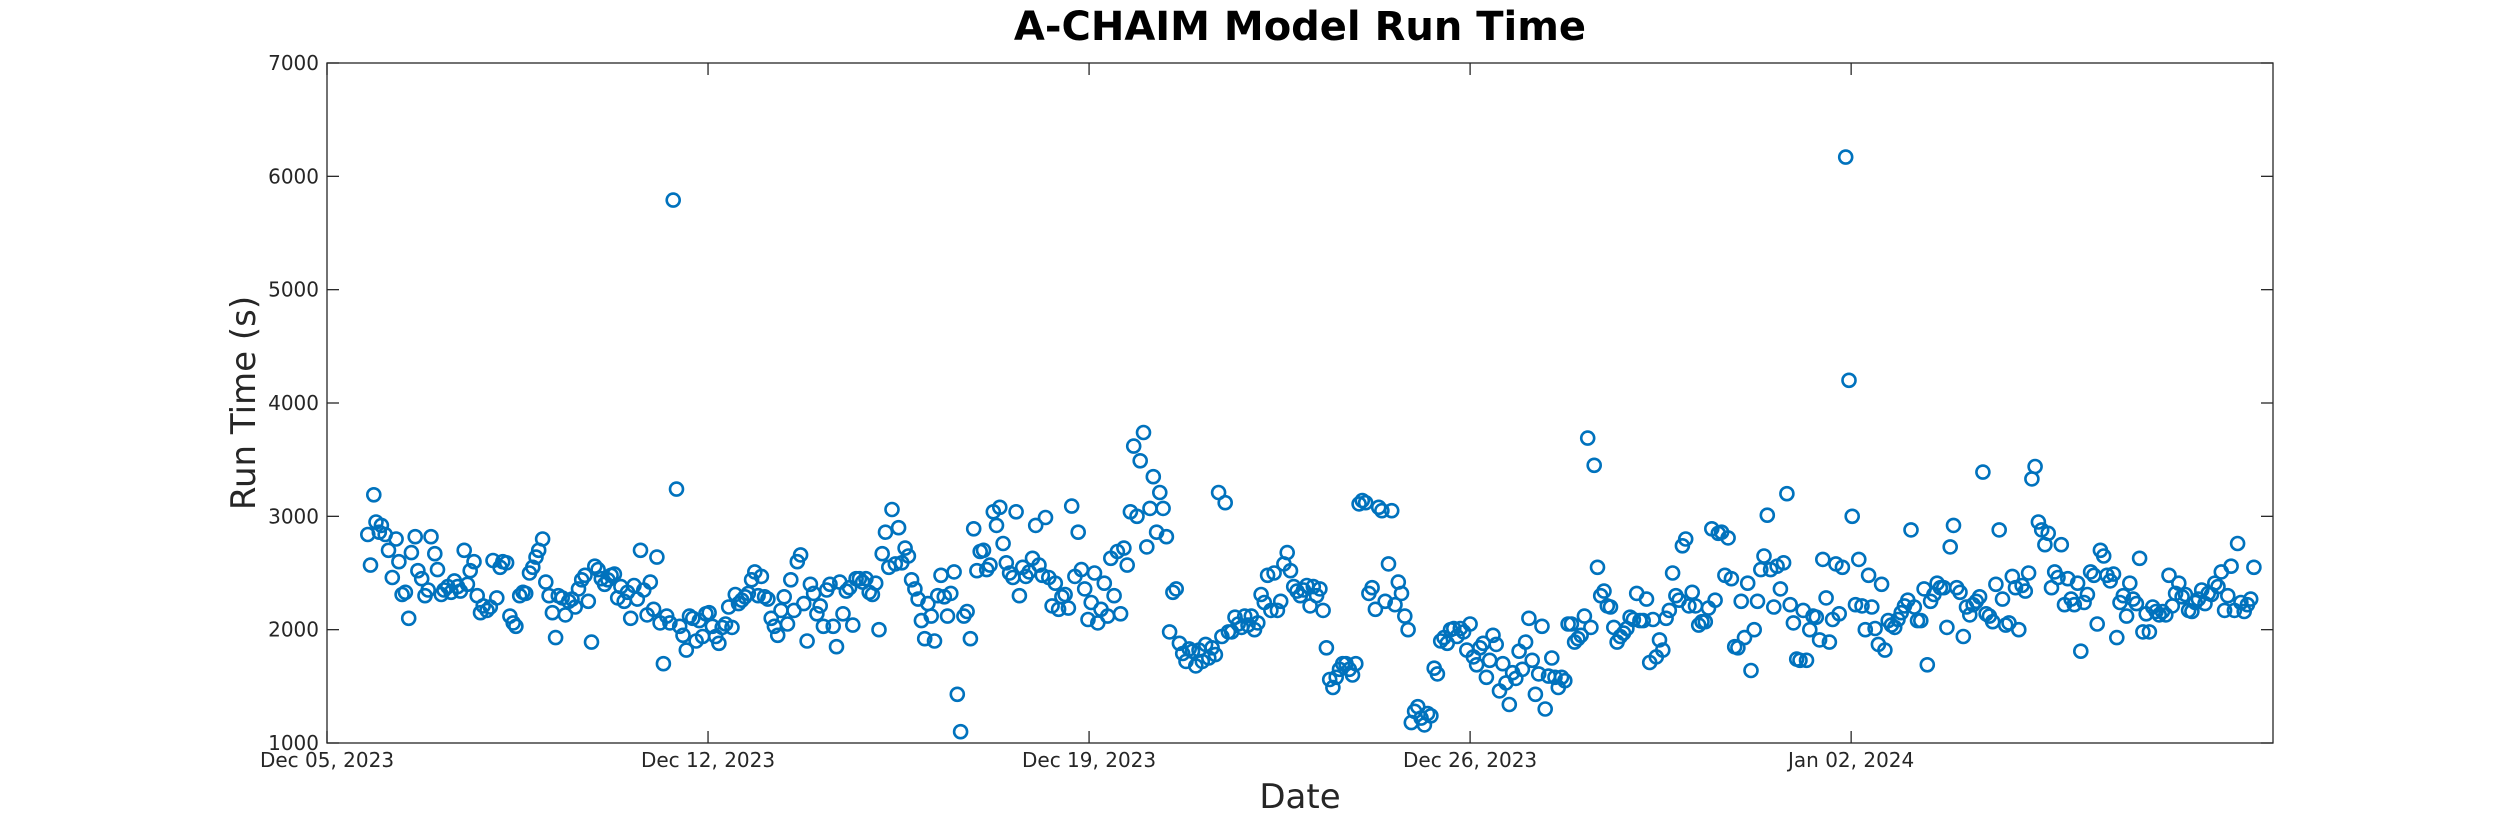 Image resolution: width=2500 pixels, height=833 pixels. What do you see at coordinates (293, 403) in the screenshot?
I see `y-tick-label: 4000` at bounding box center [293, 403].